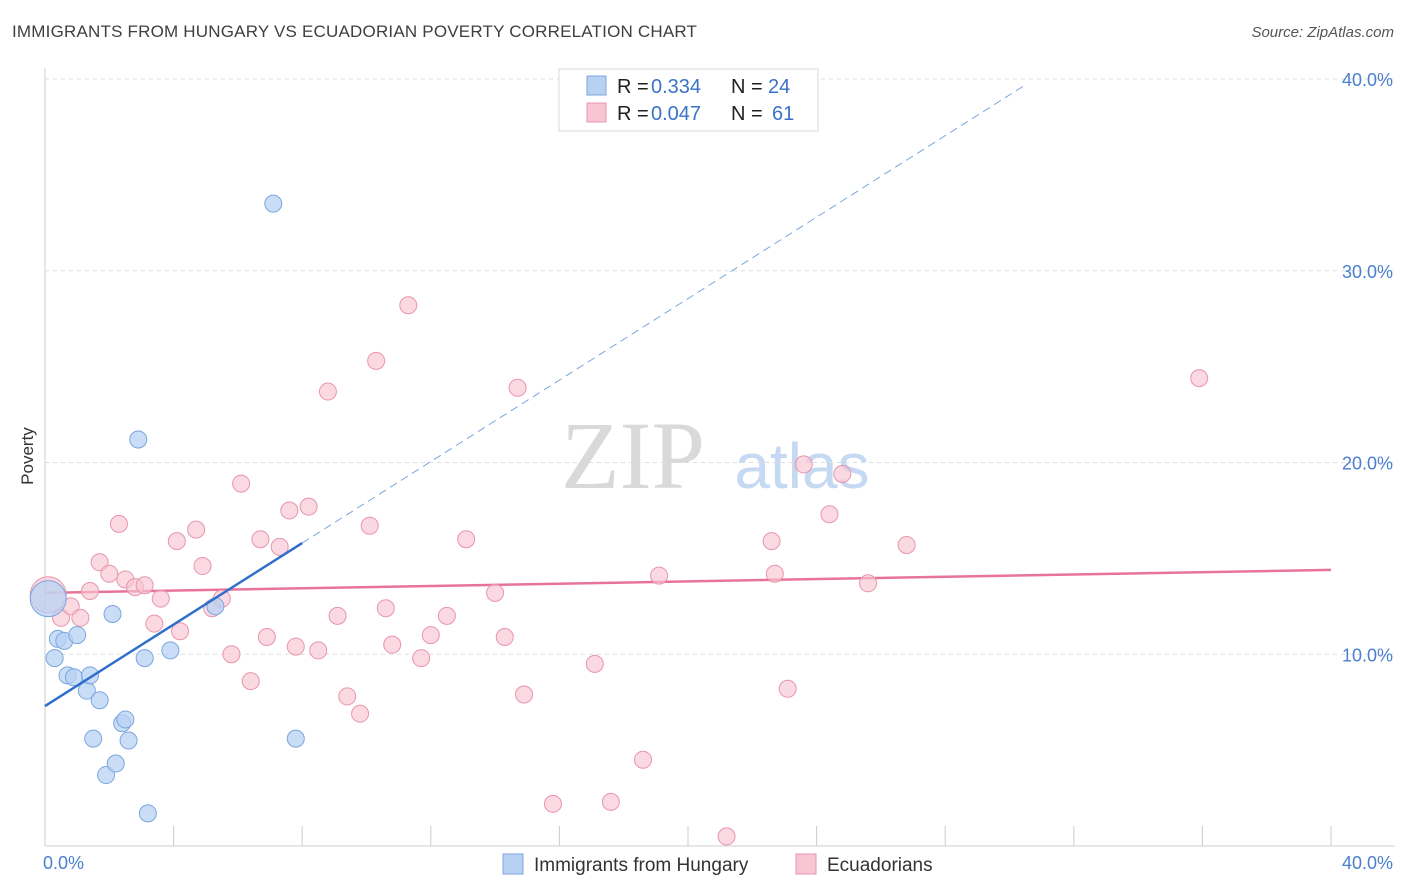 This screenshot has width=1406, height=892. Describe the element at coordinates (1367, 464) in the screenshot. I see `y-tick-label: 20.0%` at that location.